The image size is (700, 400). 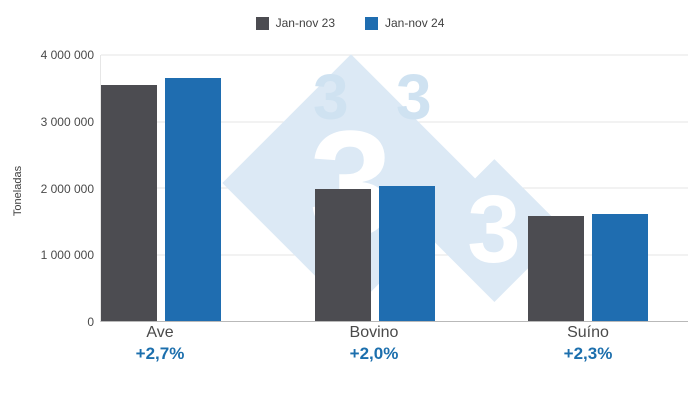 What do you see at coordinates (374, 332) in the screenshot?
I see `category-label: Bovino` at bounding box center [374, 332].